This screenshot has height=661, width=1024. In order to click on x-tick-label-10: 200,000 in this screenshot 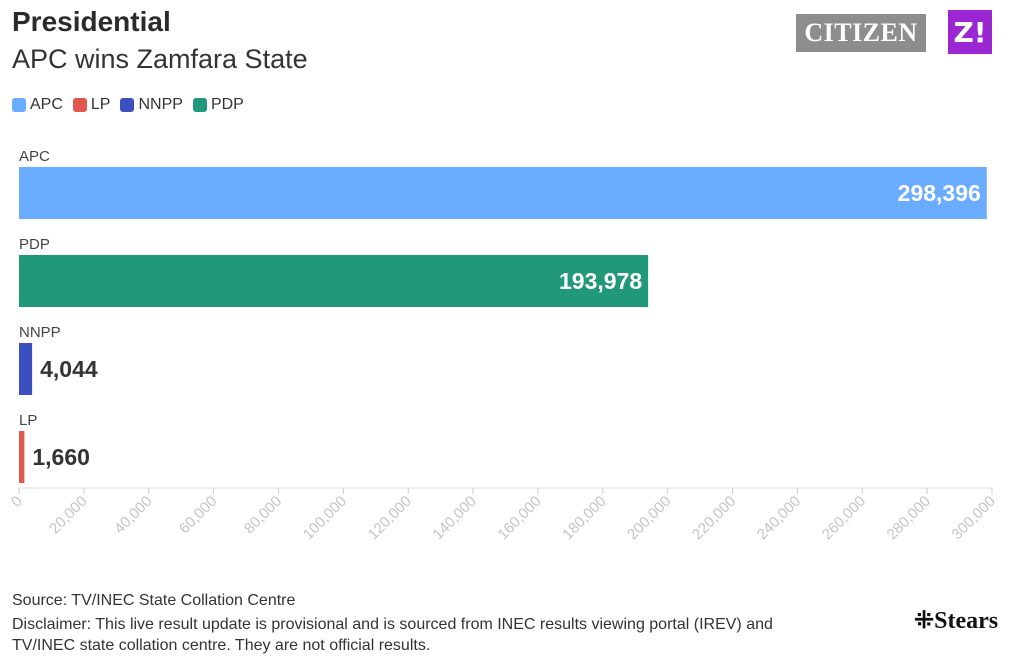, I will do `click(649, 518)`.